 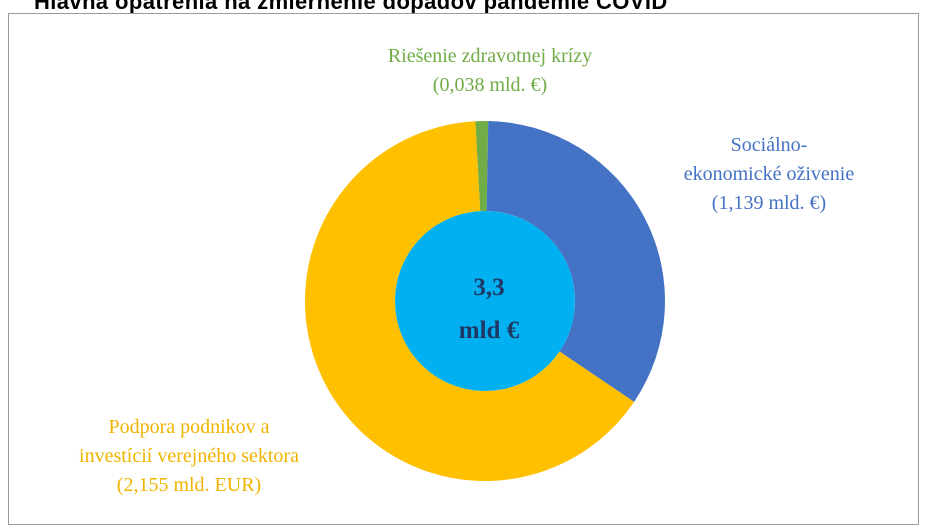 What do you see at coordinates (482, 166) in the screenshot?
I see `slice-health-crisis` at bounding box center [482, 166].